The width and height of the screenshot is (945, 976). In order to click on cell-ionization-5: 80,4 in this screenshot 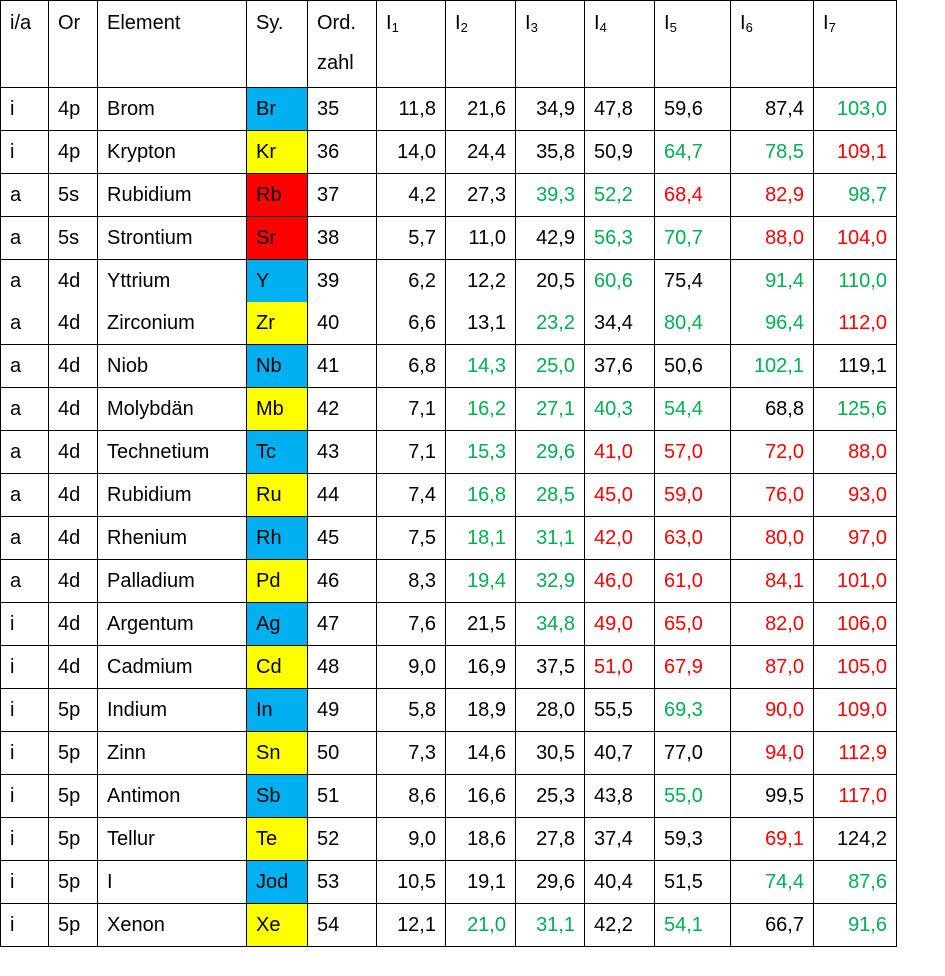, I will do `click(692, 323)`.